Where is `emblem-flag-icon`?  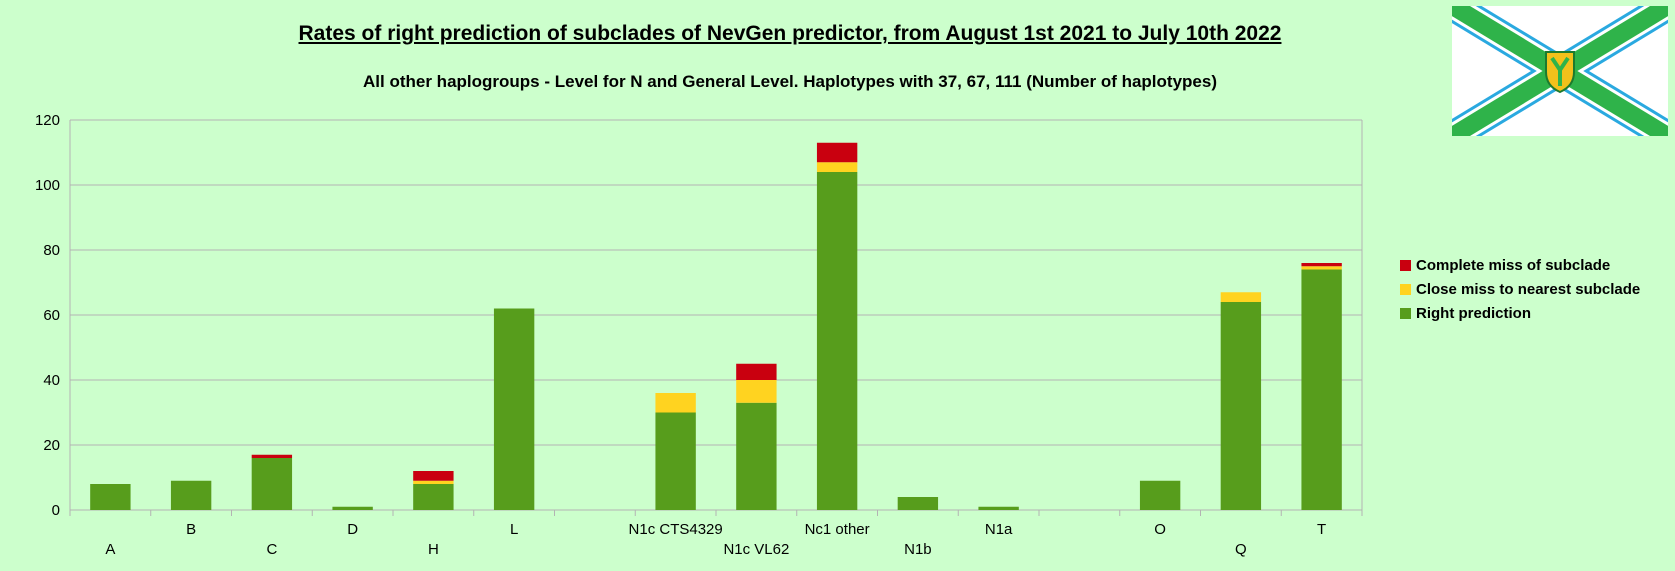 emblem-flag-icon is located at coordinates (1556, 76).